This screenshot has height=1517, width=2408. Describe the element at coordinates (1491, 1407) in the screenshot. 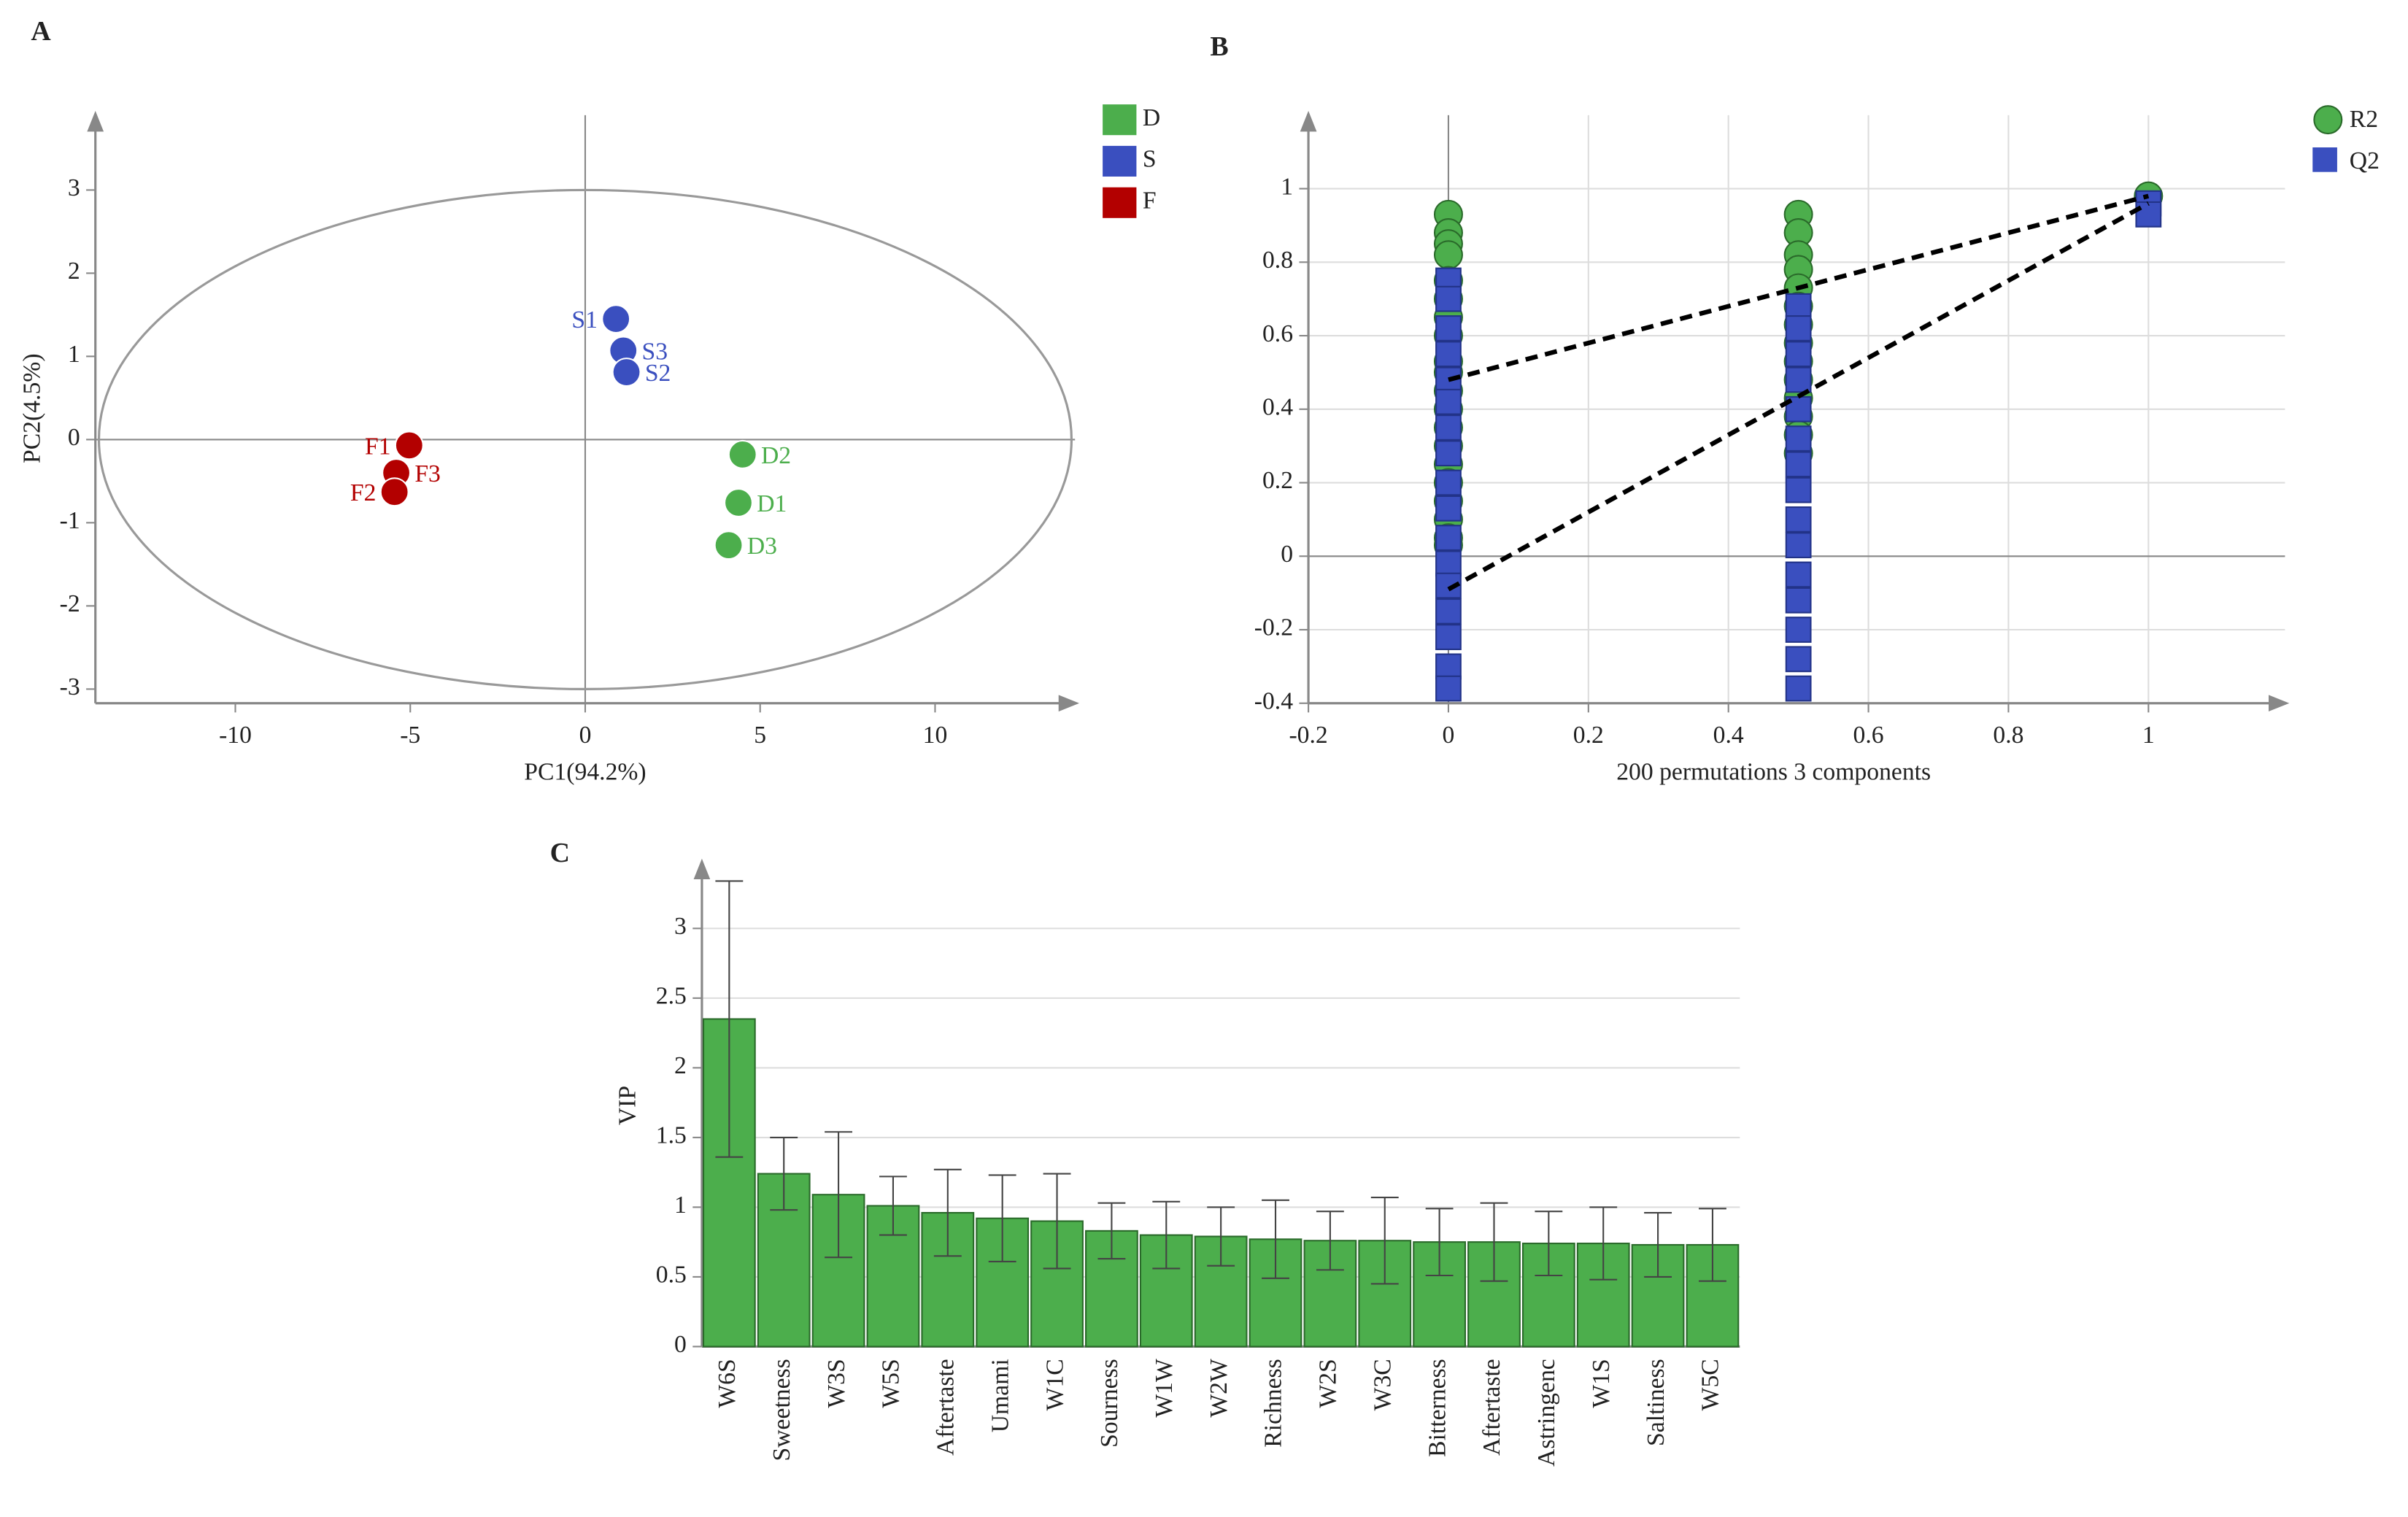

I see `x-tick-label: Aftertaste` at that location.